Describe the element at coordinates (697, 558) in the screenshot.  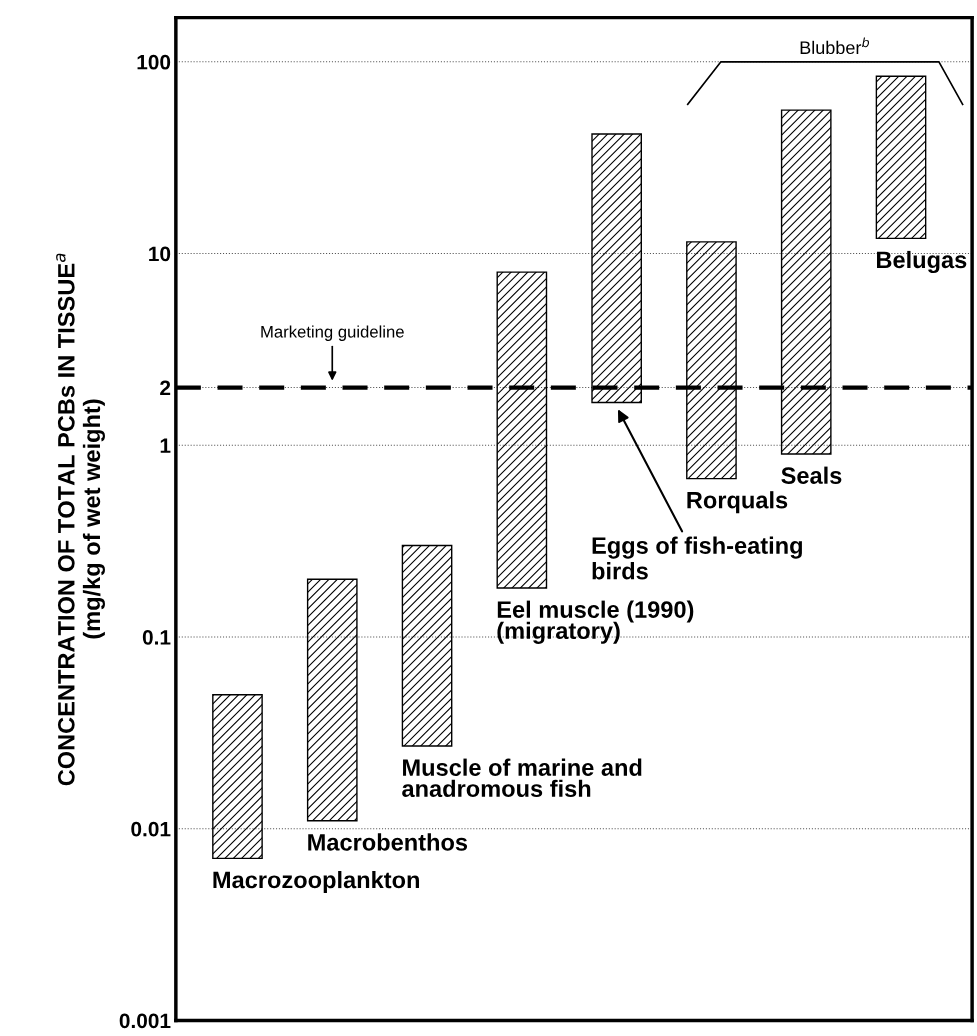
I see `annotation: Eggs of fish-eating birds` at that location.